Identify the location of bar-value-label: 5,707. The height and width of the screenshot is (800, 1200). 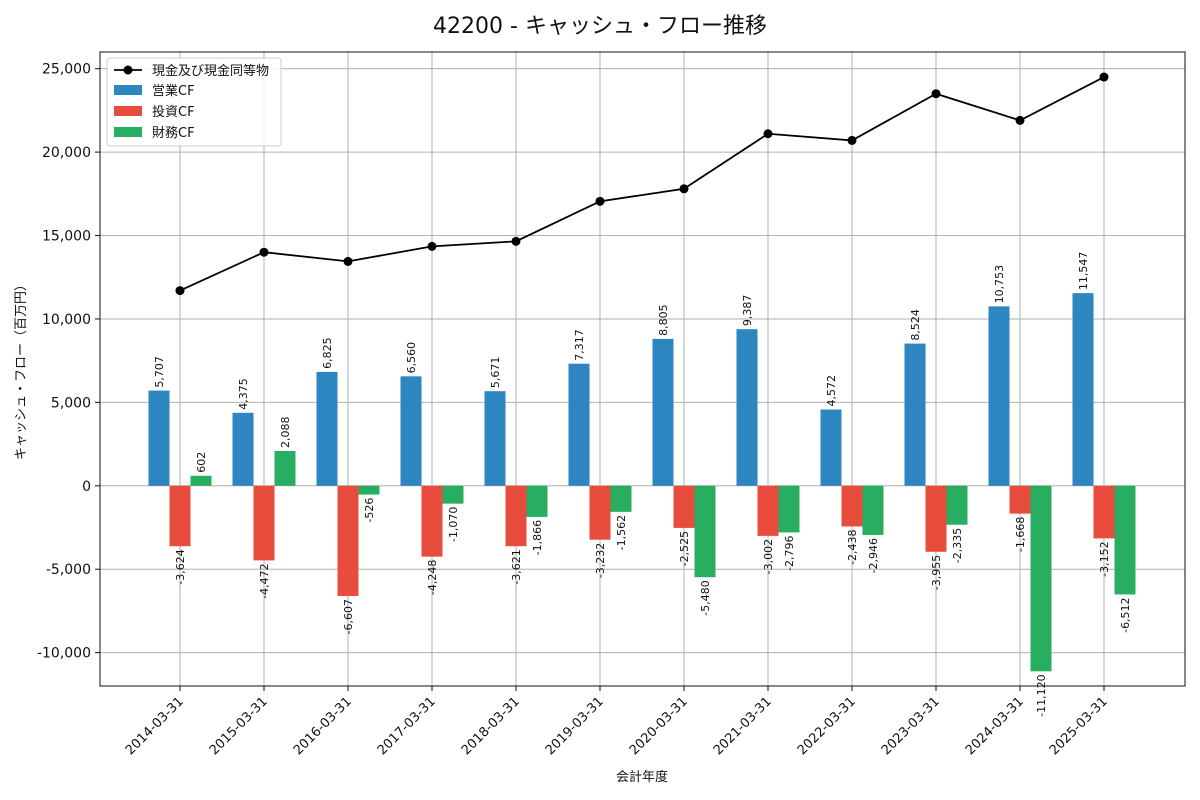
(159, 372).